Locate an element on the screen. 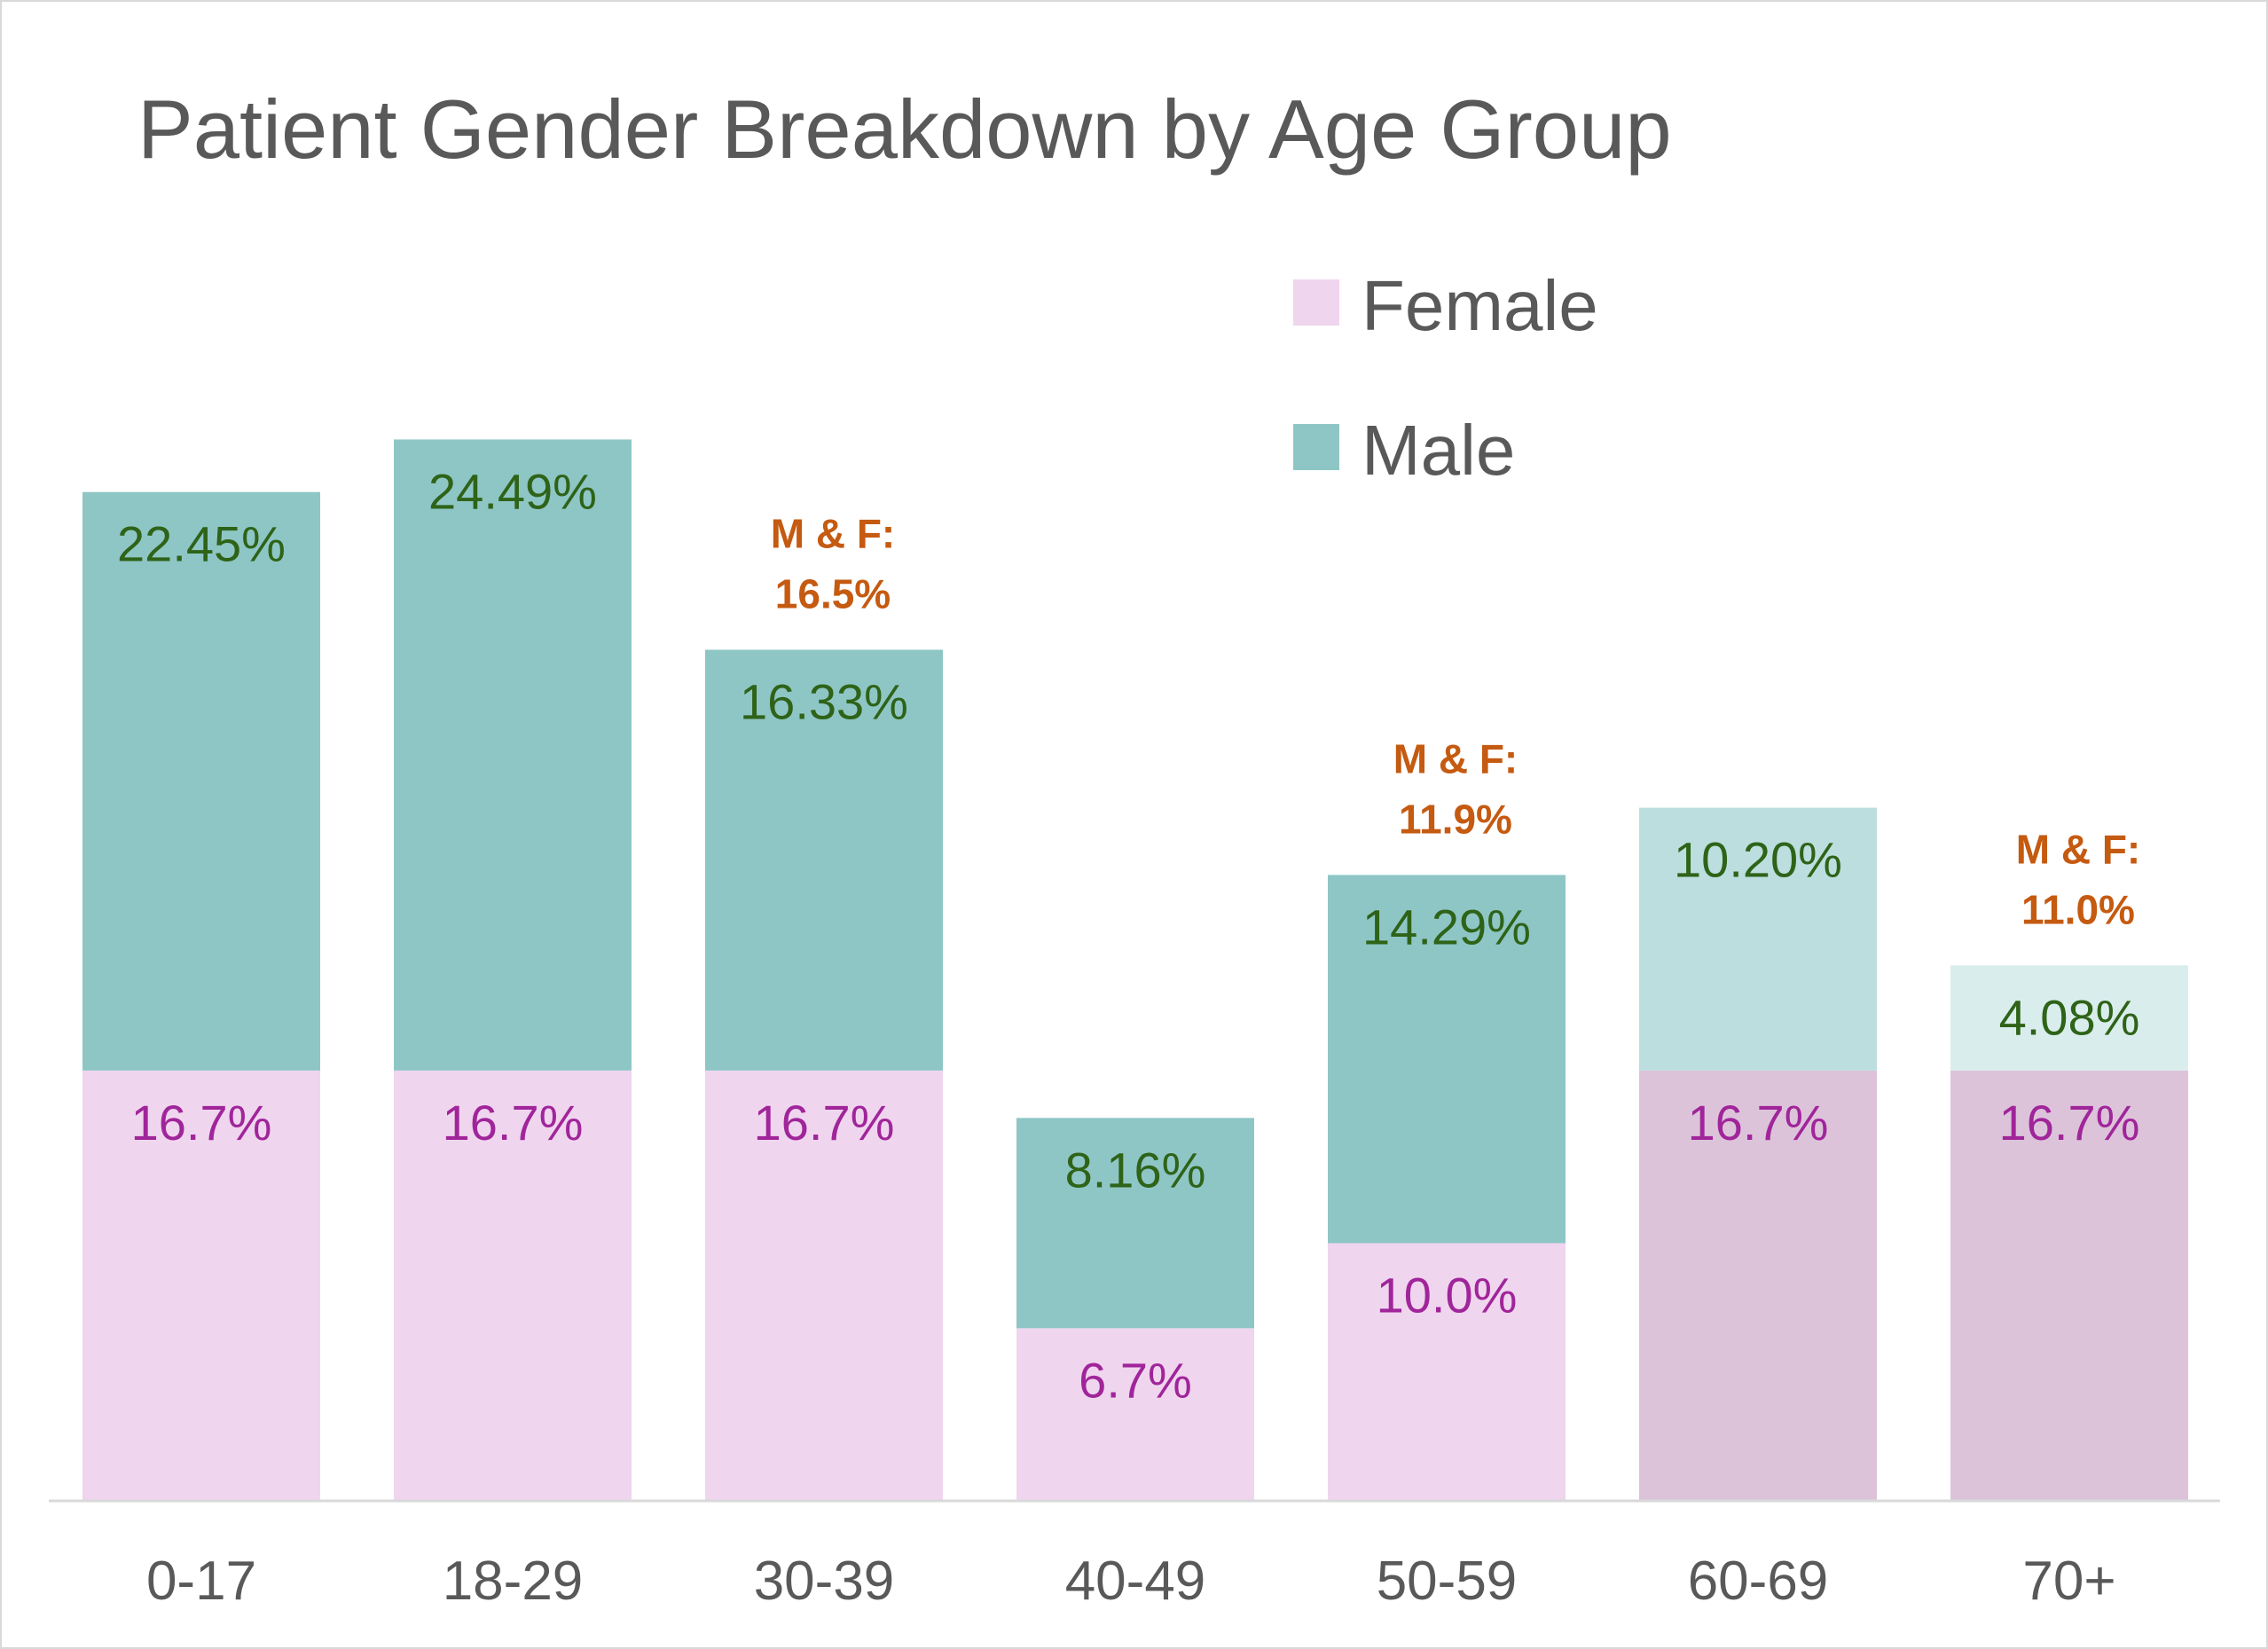  annotation-50-59: M & F: 11.9% is located at coordinates (1456, 788).